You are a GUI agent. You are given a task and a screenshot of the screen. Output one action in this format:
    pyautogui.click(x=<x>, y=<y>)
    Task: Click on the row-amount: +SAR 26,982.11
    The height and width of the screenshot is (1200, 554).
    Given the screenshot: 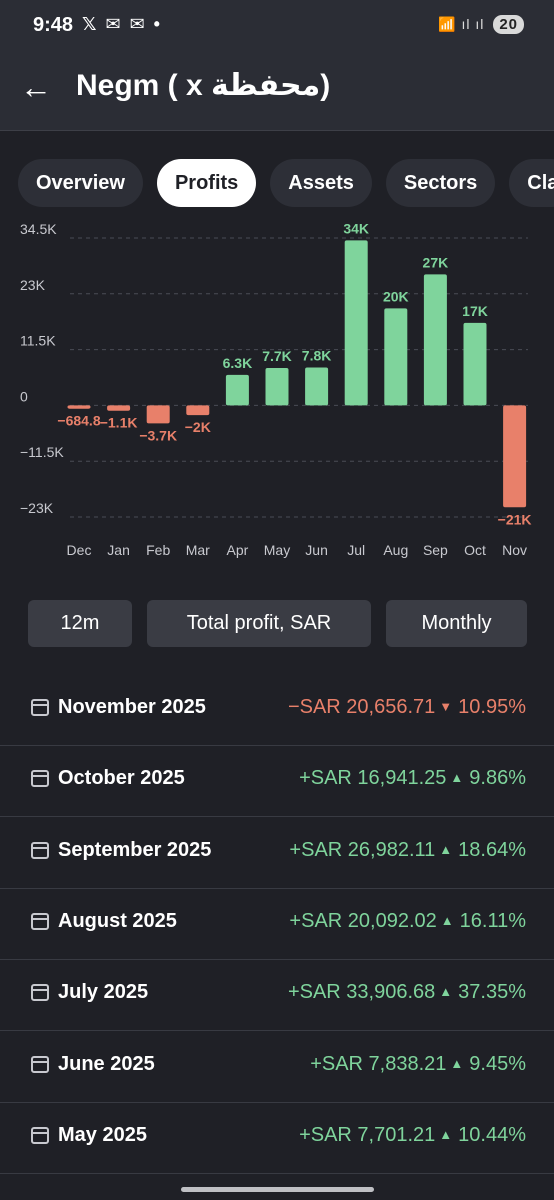 What is the action you would take?
    pyautogui.click(x=362, y=849)
    